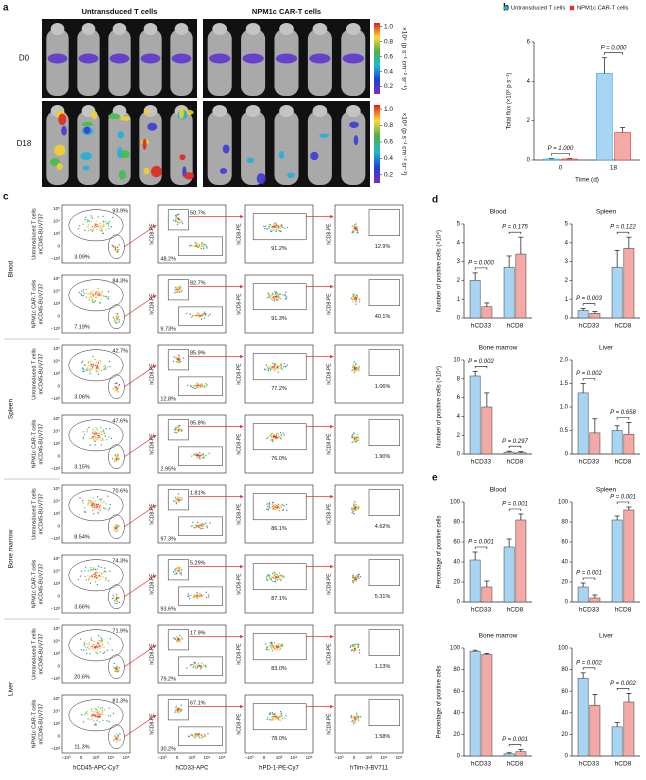  What do you see at coordinates (56, 748) in the screenshot?
I see `axis-tick-label: −10³` at bounding box center [56, 748].